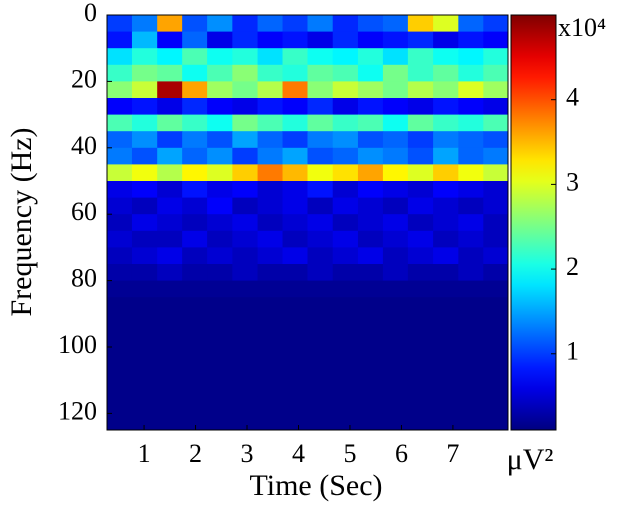  What do you see at coordinates (401, 453) in the screenshot?
I see `x-tick-label: 6` at bounding box center [401, 453].